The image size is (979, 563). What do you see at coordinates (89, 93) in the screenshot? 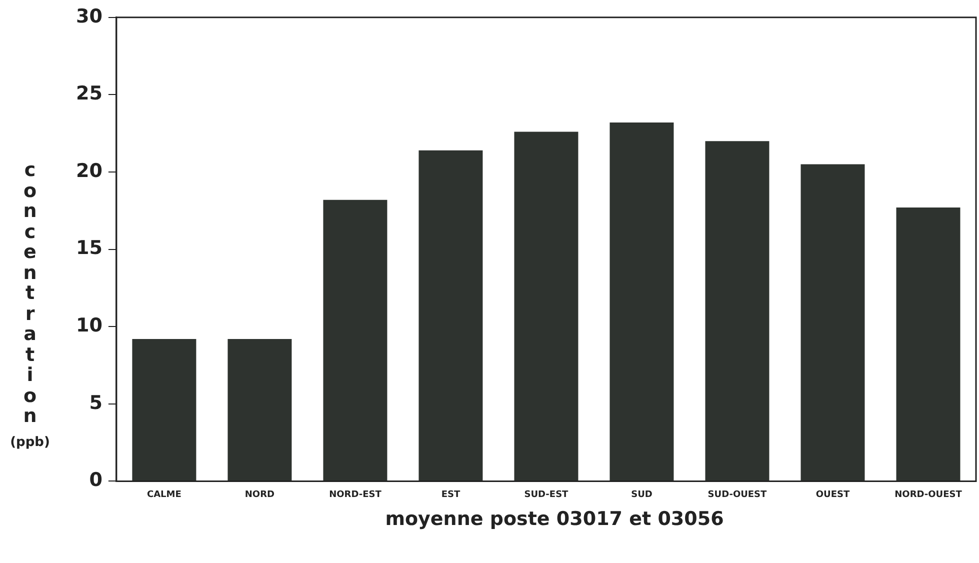
I see `y-tick-label: 25` at bounding box center [89, 93].